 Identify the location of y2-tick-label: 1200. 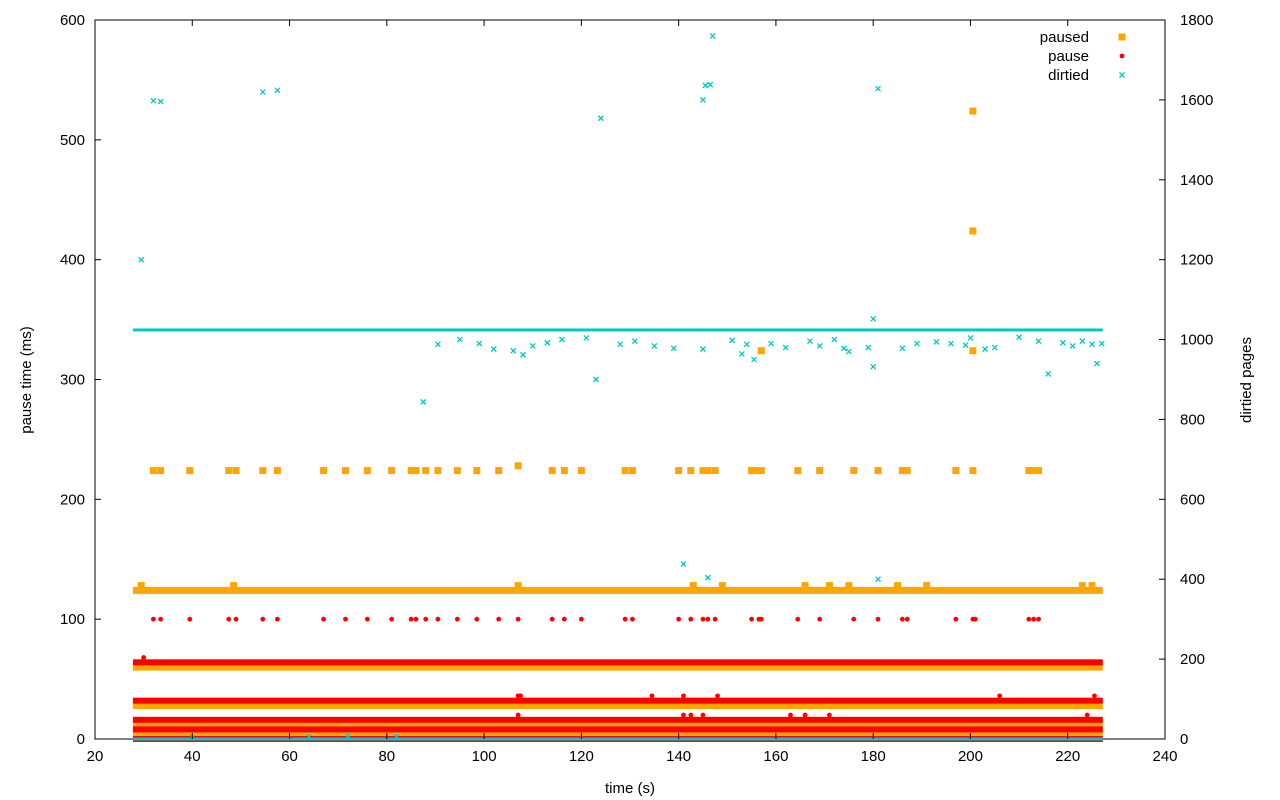
(1196, 260).